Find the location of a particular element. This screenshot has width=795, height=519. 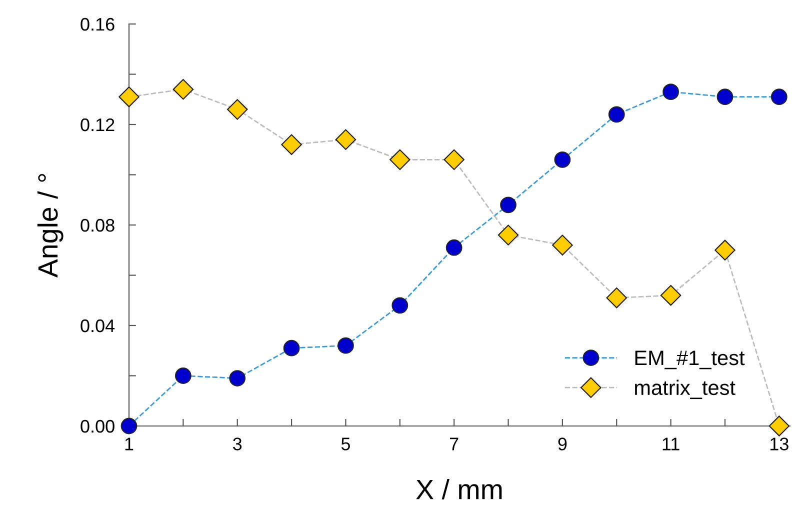

x-tick-label: 3 is located at coordinates (237, 444).